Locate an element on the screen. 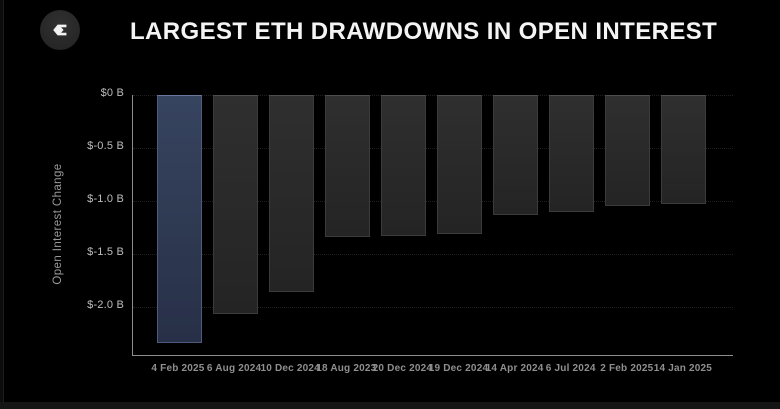 The width and height of the screenshot is (780, 409). x-tick-label: 6 Aug 2024 is located at coordinates (234, 368).